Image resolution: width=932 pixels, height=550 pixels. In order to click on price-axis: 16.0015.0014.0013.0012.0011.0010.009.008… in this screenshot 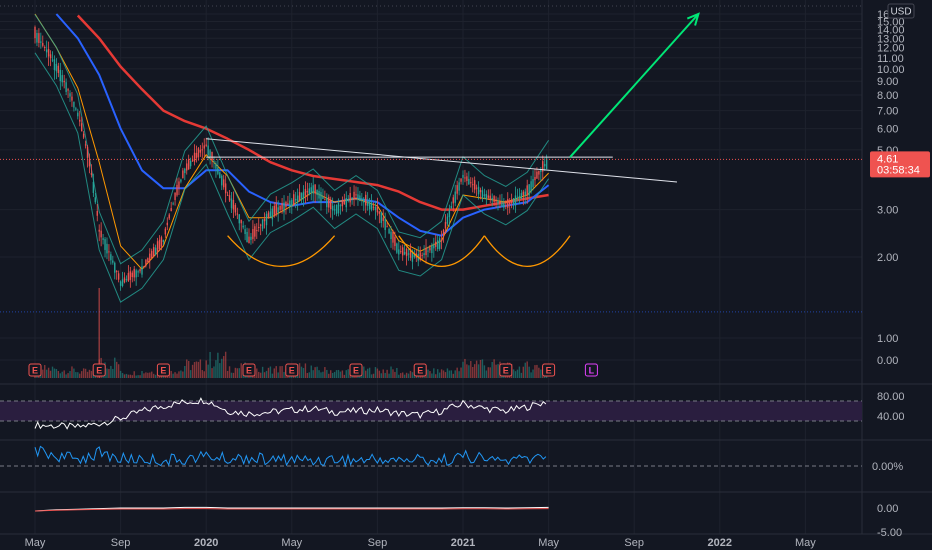, I will do `click(893, 271)`.